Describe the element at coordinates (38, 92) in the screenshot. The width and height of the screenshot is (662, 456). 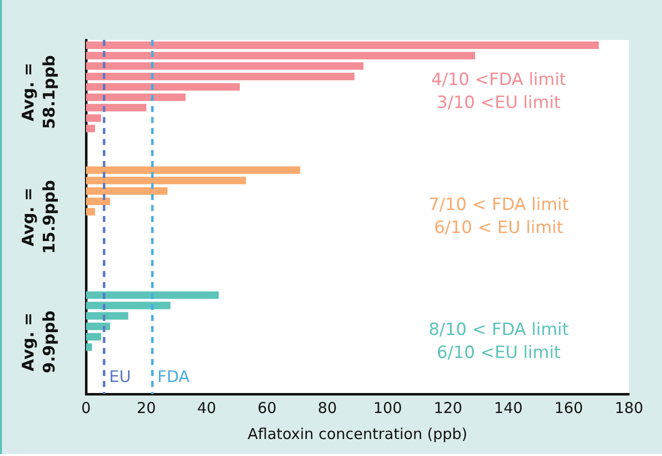
I see `text: Avg. = 58.1ppb` at that location.